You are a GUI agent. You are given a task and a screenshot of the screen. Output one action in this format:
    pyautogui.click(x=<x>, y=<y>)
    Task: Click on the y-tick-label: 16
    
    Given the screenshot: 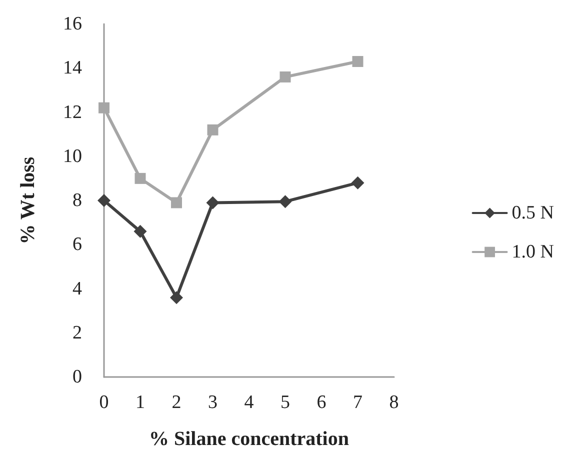 What is the action you would take?
    pyautogui.click(x=72, y=24)
    